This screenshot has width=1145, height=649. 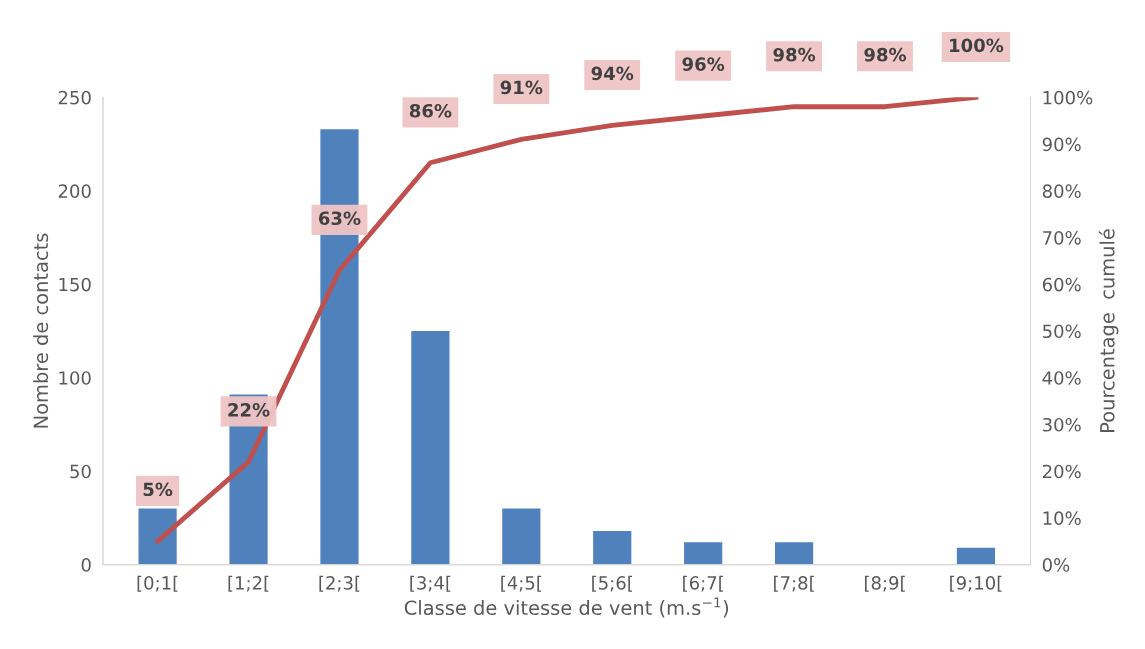 What do you see at coordinates (74, 97) in the screenshot?
I see `y-tick-label: 250` at bounding box center [74, 97].